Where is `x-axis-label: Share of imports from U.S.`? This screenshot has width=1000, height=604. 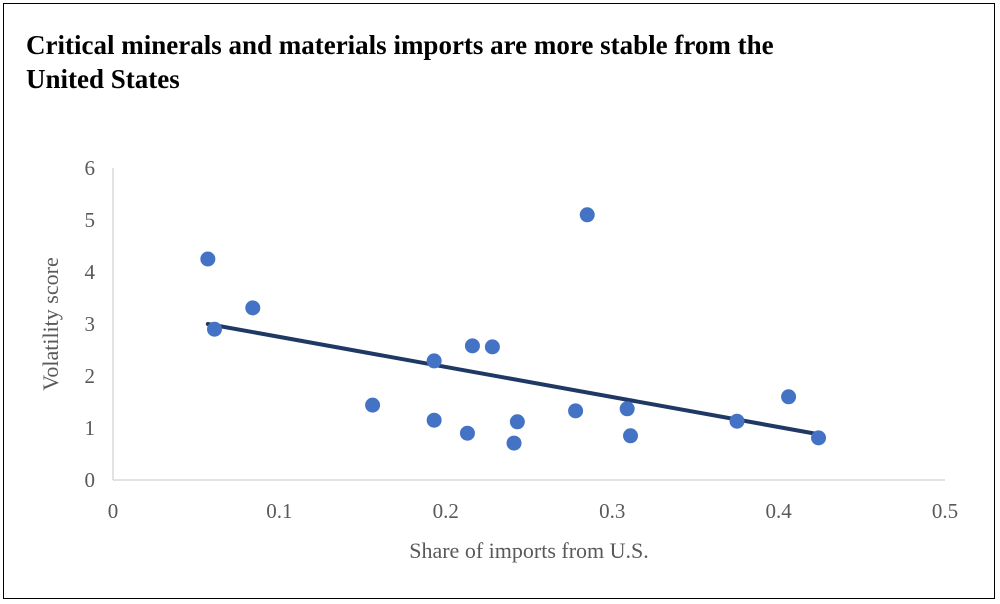 x-axis-label: Share of imports from U.S. is located at coordinates (529, 550).